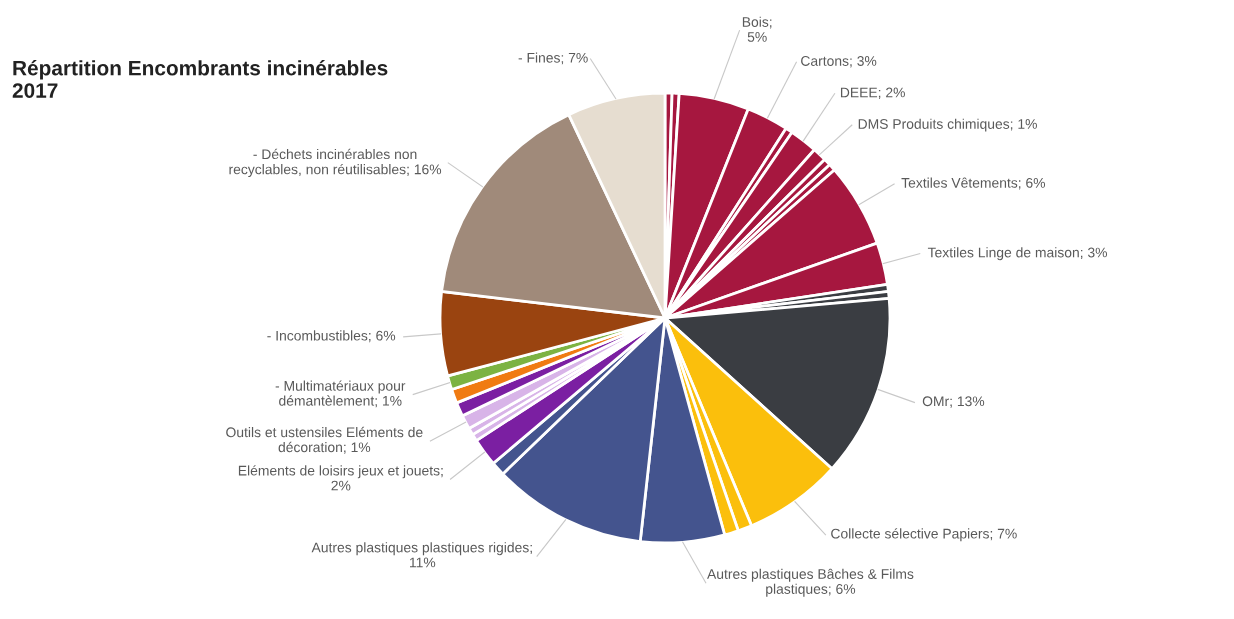  I want to click on slice-label: - Fines; 7%, so click(553, 58).